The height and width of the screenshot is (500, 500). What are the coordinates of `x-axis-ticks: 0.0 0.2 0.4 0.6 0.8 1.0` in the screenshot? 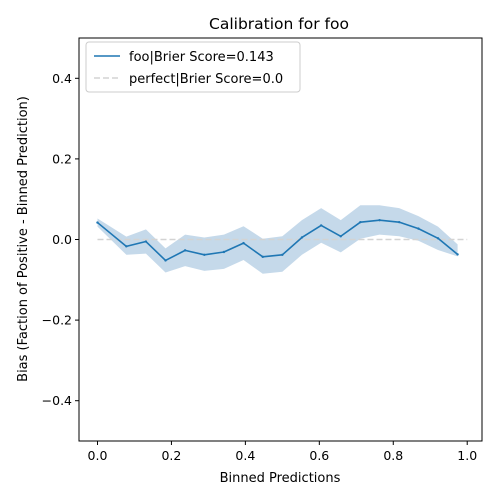 It's located at (282, 452).